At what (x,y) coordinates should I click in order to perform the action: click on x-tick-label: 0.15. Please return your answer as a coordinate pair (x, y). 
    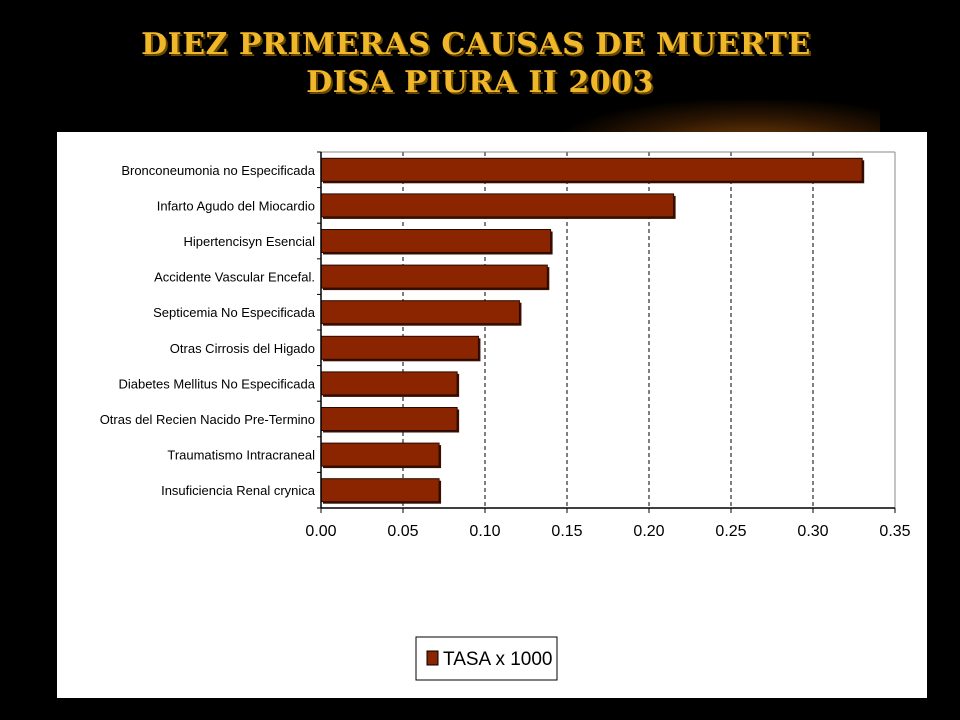
    Looking at the image, I should click on (566, 531).